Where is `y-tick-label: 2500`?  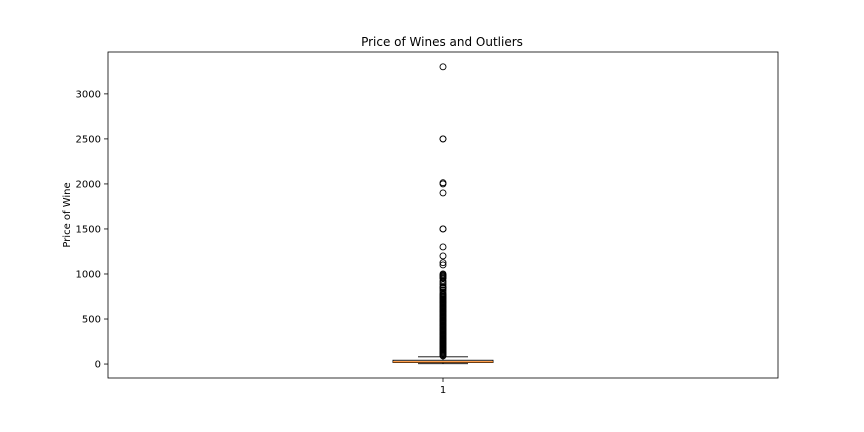
y-tick-label: 2500 is located at coordinates (88, 139).